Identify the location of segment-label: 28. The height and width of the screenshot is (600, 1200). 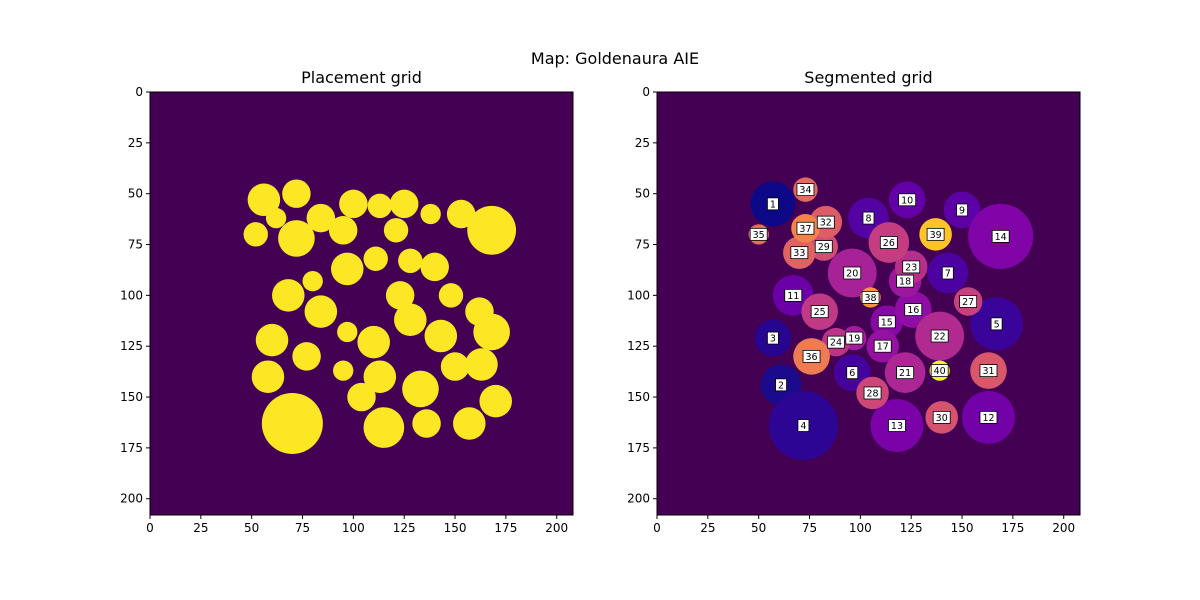
(873, 393).